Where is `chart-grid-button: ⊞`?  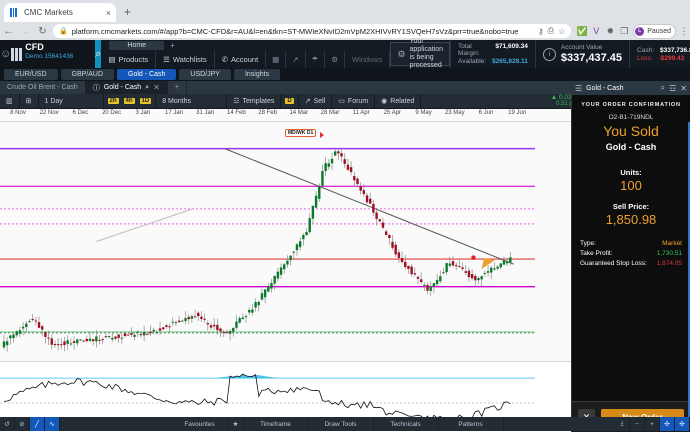 chart-grid-button: ⊞ is located at coordinates (29, 101).